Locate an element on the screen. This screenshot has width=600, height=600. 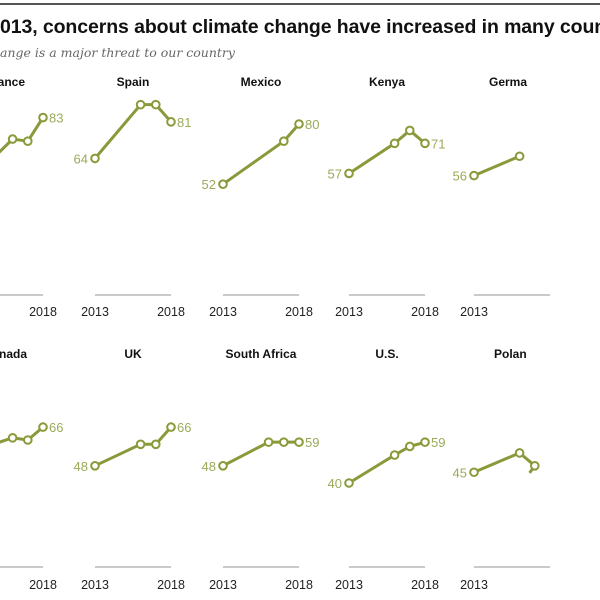
data-label-end: 80 is located at coordinates (312, 124).